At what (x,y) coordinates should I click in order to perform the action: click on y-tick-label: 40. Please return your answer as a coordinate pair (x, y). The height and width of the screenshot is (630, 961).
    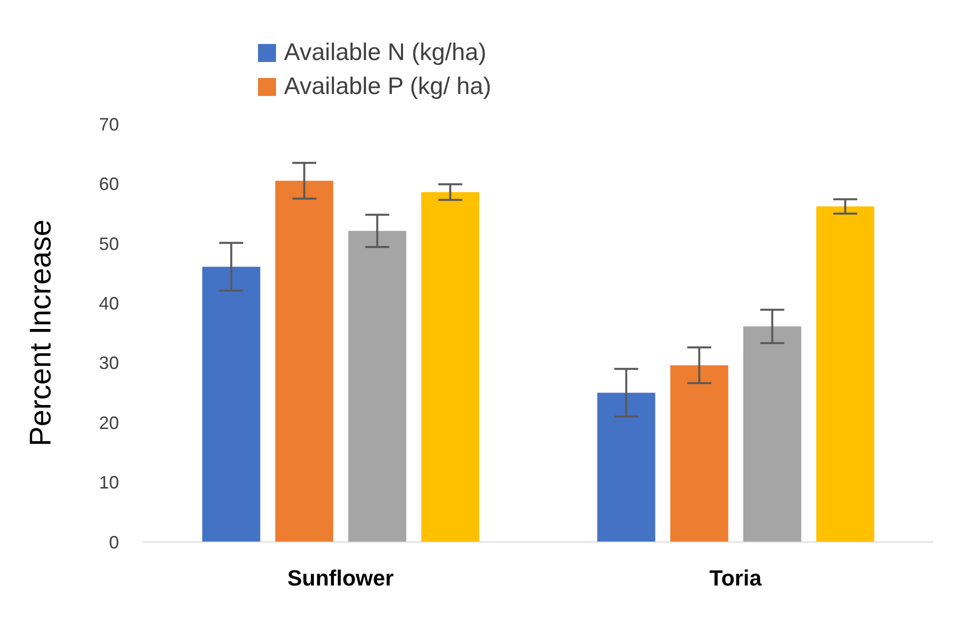
    Looking at the image, I should click on (108, 304).